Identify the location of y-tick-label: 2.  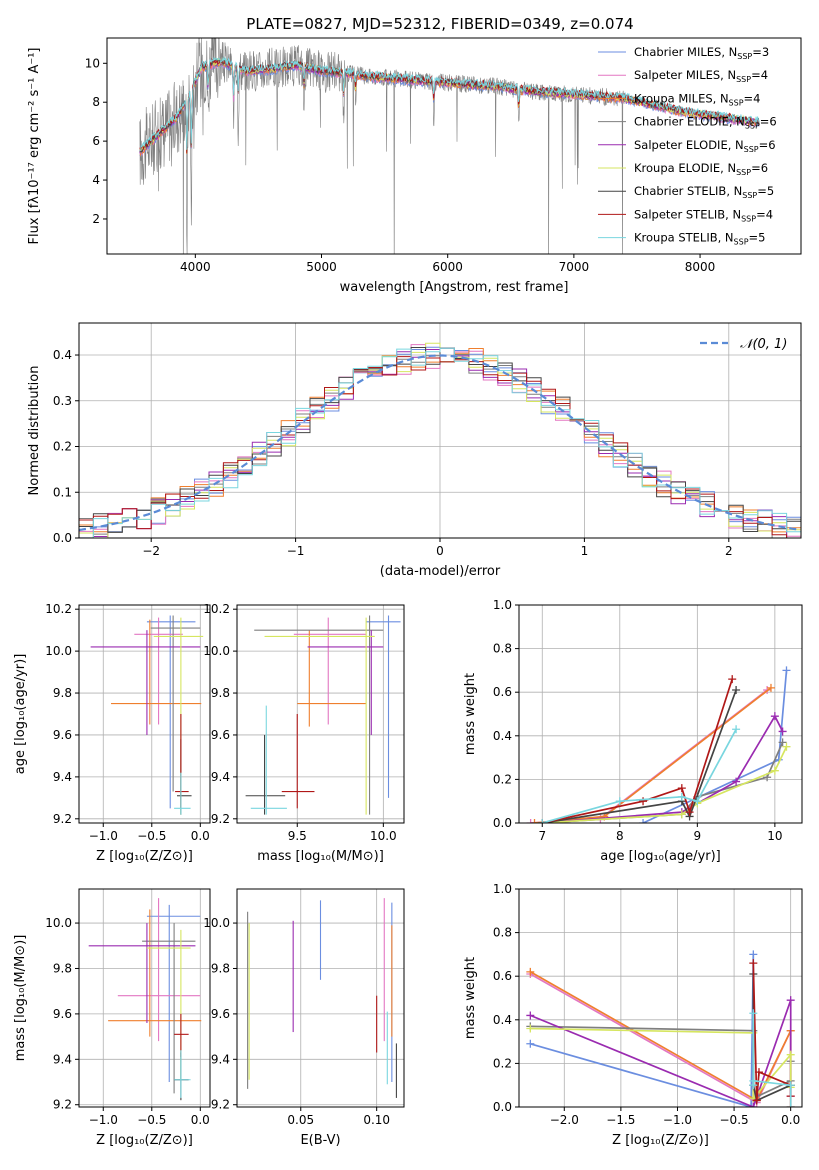
(96, 219).